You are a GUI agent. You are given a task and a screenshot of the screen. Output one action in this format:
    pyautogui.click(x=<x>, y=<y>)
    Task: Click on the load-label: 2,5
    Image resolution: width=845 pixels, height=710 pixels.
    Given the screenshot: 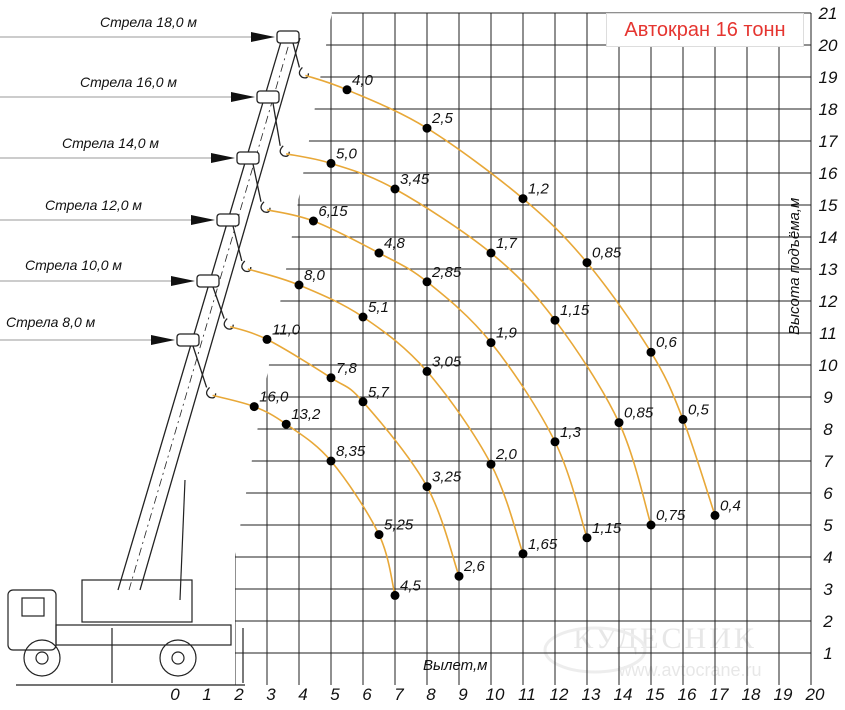 What is the action you would take?
    pyautogui.click(x=442, y=118)
    